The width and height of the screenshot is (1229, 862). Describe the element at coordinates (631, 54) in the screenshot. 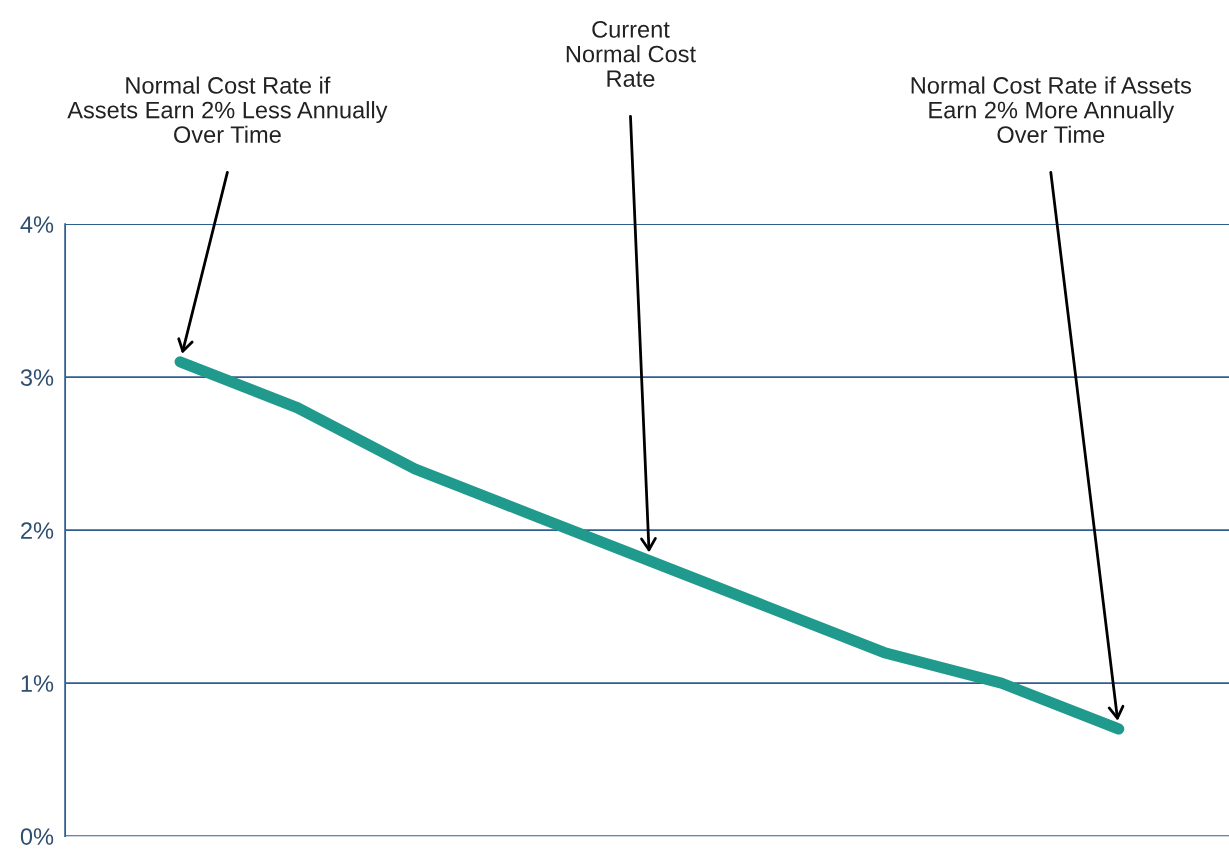

I see `text: Current Normal Cost Rate` at that location.